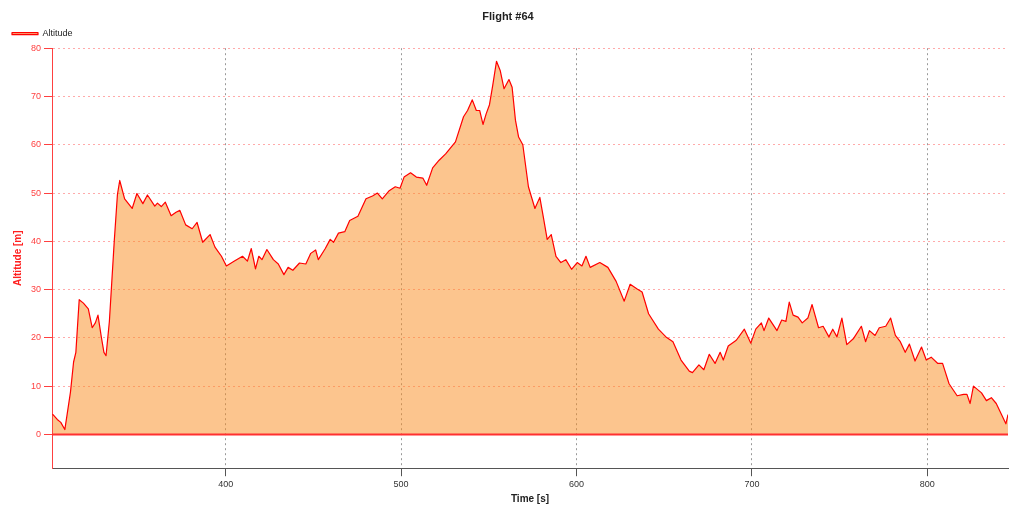 This screenshot has height=513, width=1024. What do you see at coordinates (36, 337) in the screenshot?
I see `y-tick-label: 20` at bounding box center [36, 337].